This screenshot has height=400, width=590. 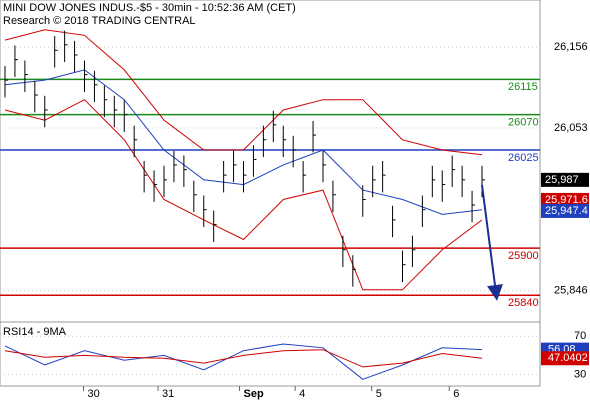 I want to click on x-tick-label: 6, so click(x=456, y=394).